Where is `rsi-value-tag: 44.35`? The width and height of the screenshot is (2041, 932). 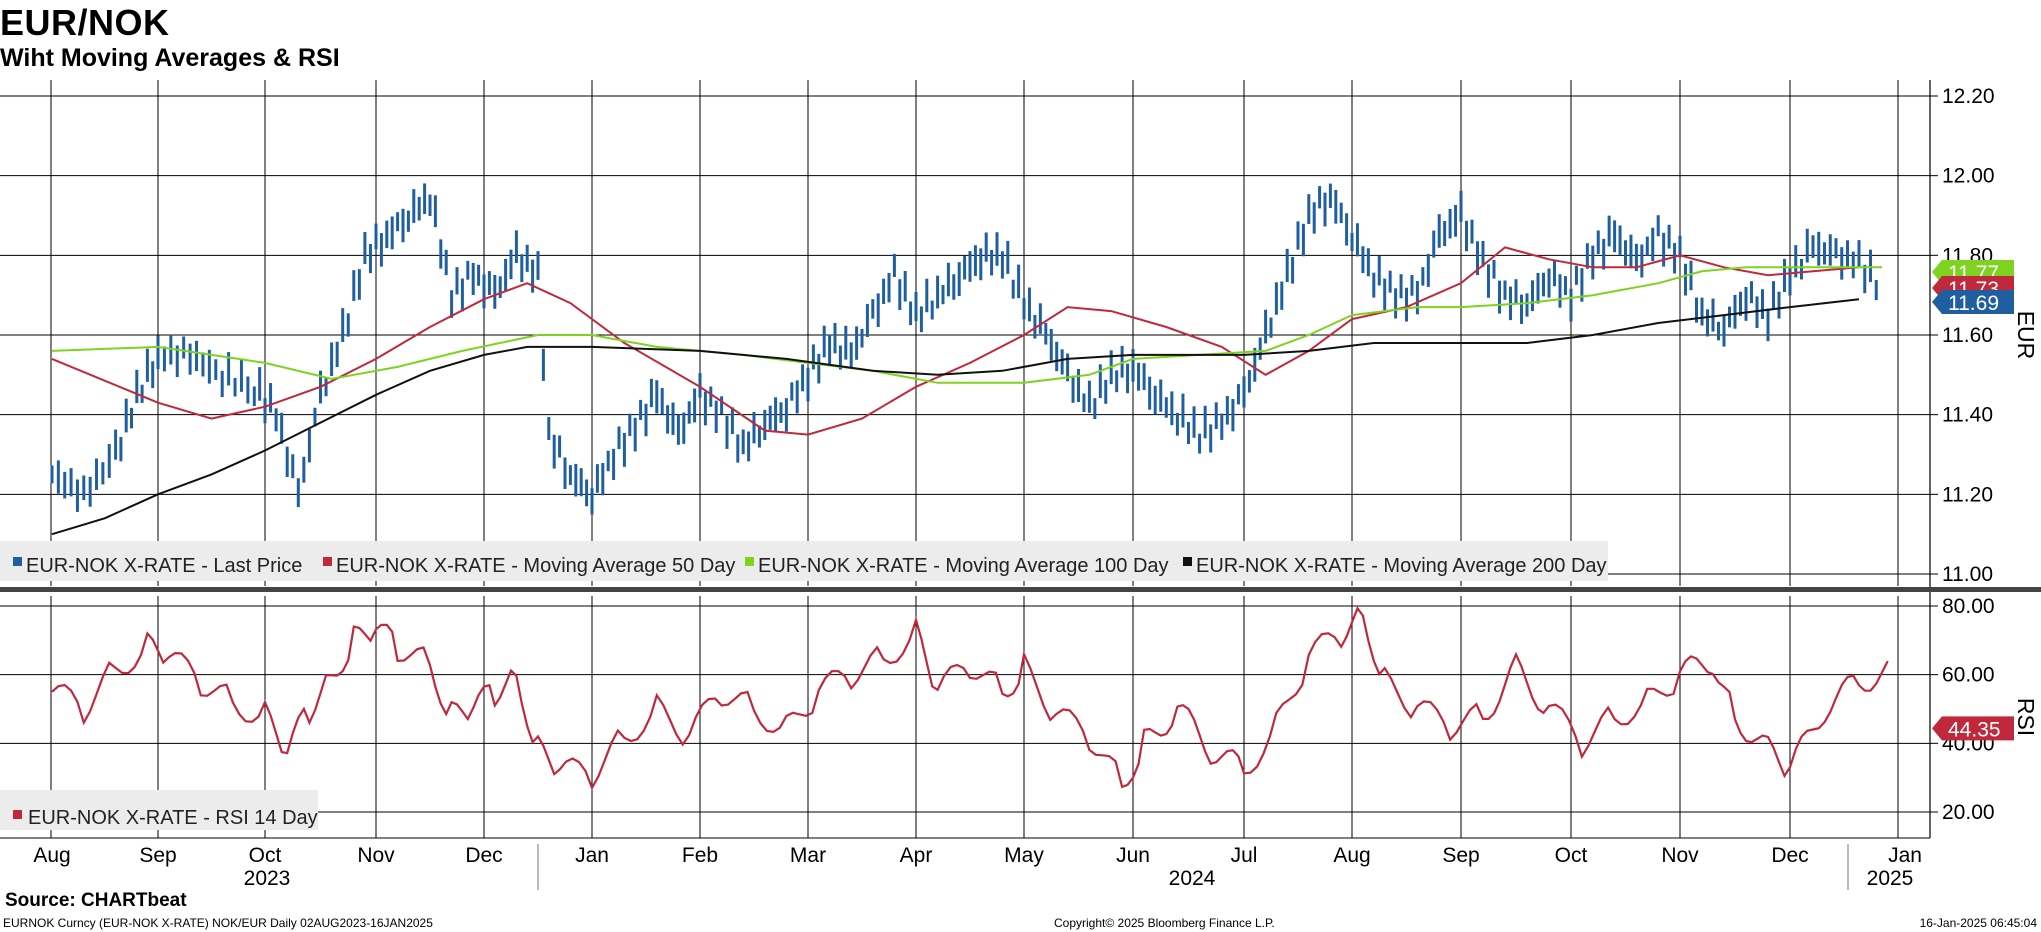
rsi-value-tag: 44.35 is located at coordinates (1974, 729).